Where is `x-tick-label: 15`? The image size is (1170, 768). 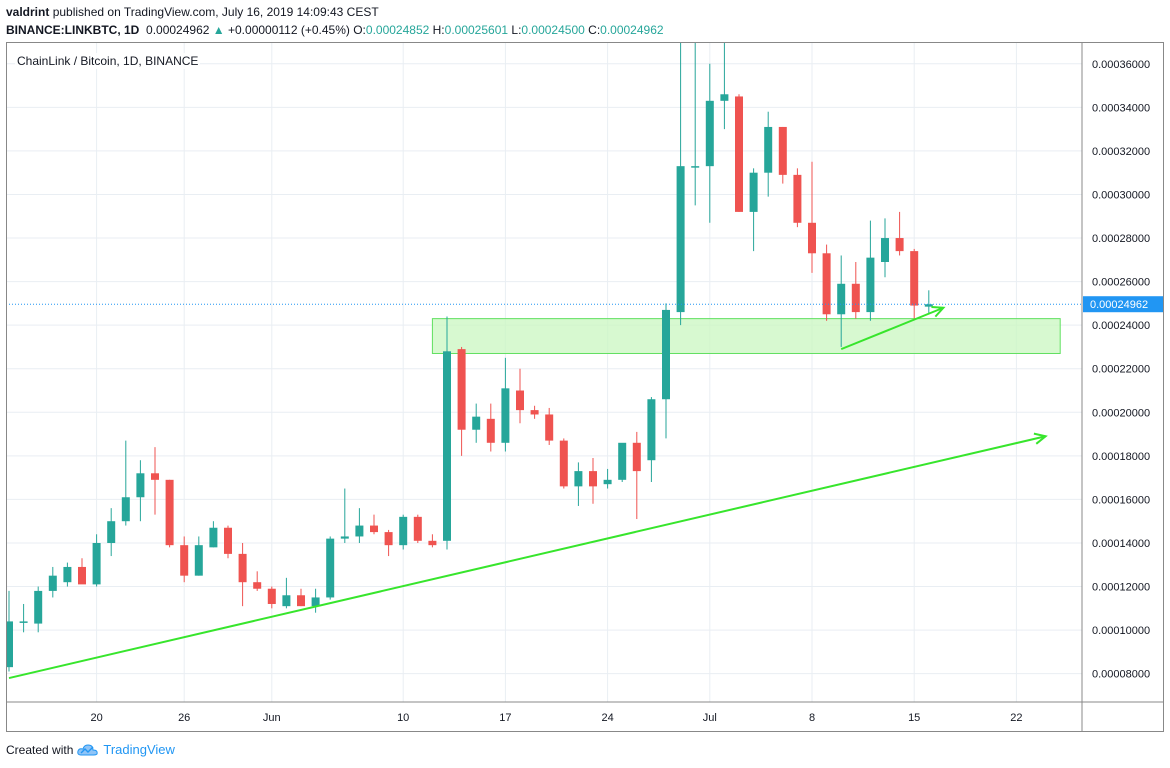 x-tick-label: 15 is located at coordinates (914, 718).